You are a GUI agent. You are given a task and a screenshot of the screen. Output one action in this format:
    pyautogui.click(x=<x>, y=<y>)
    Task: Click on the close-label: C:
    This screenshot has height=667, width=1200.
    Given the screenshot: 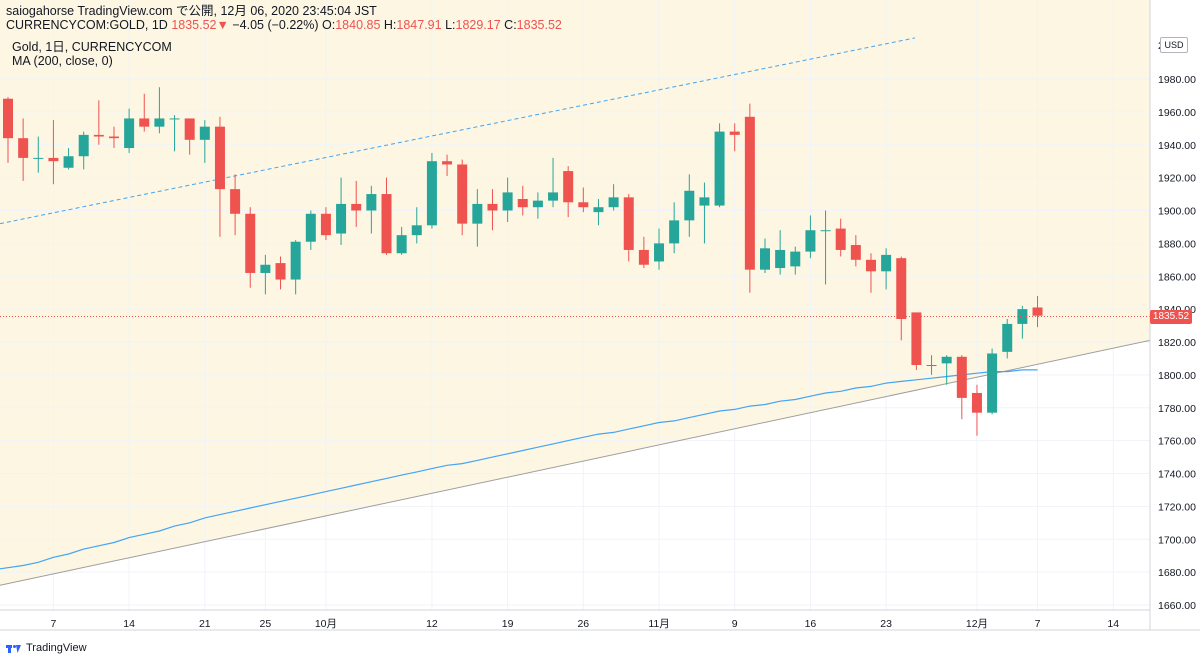 What is the action you would take?
    pyautogui.click(x=510, y=25)
    